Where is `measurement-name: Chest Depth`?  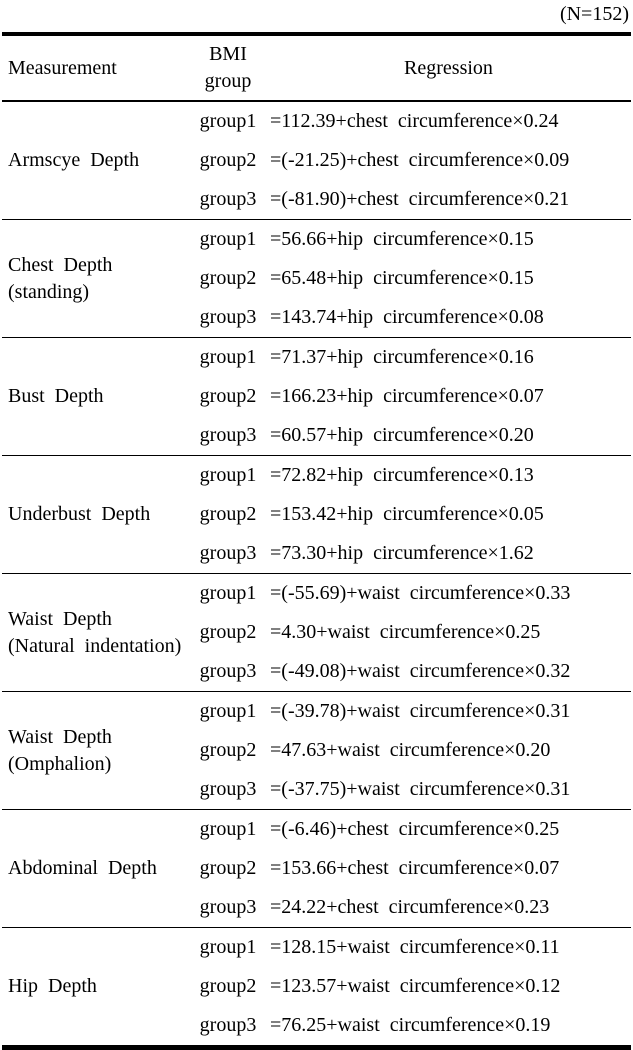
measurement-name: Chest Depth is located at coordinates (60, 264).